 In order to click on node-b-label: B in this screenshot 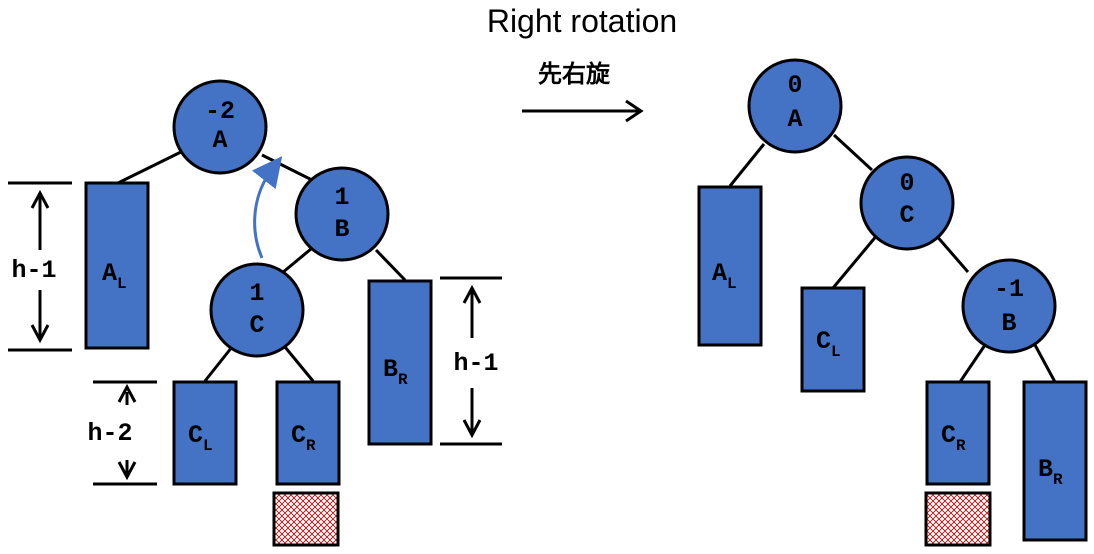, I will do `click(341, 229)`.